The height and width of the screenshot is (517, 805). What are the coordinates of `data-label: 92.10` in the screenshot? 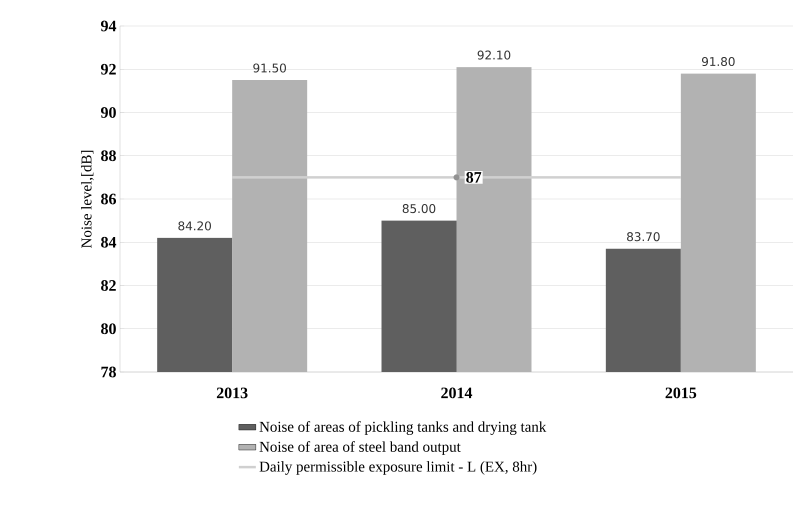 It's located at (494, 55).